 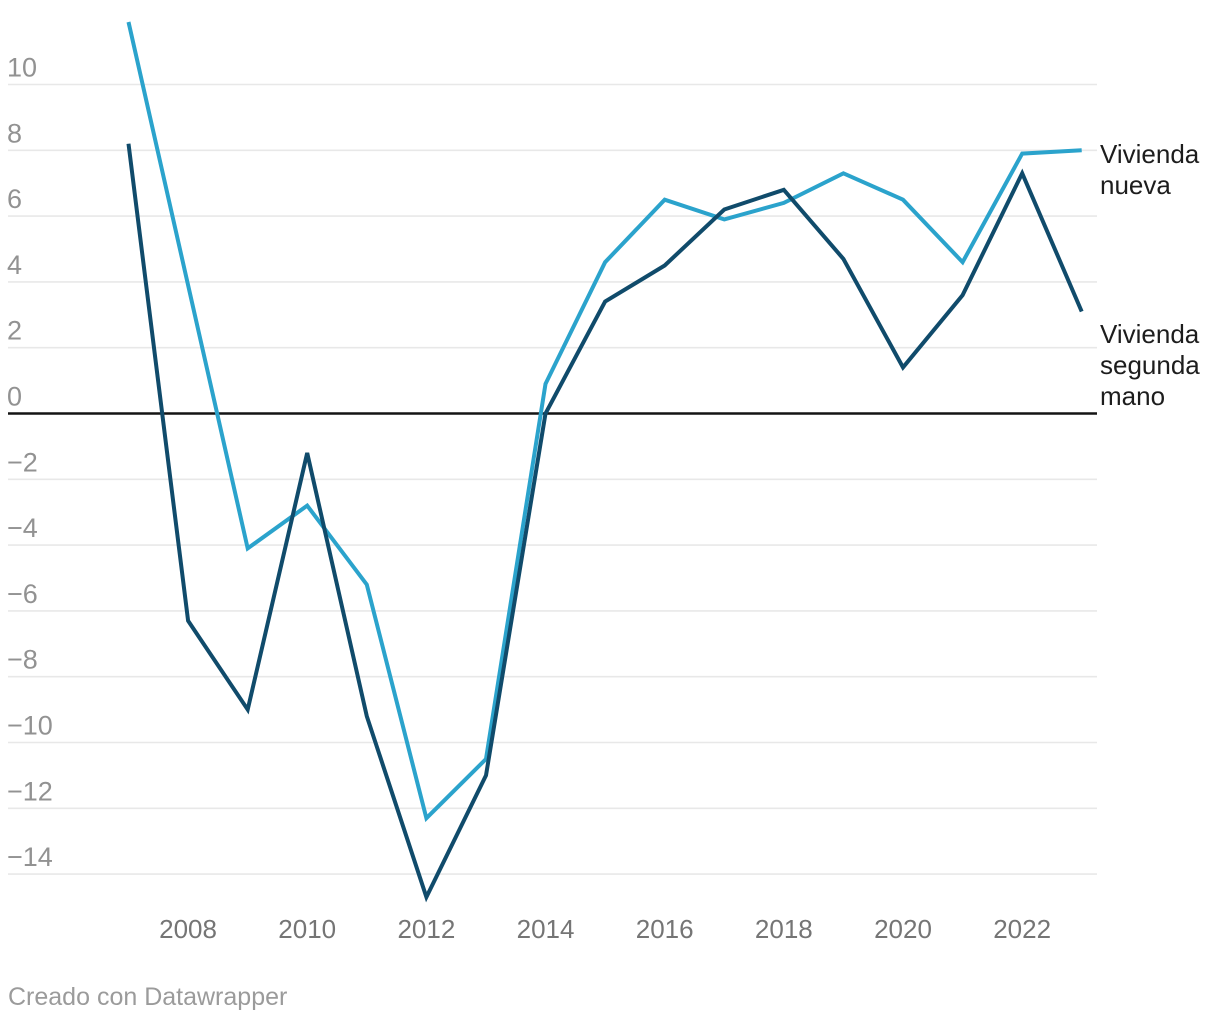 What do you see at coordinates (307, 929) in the screenshot?
I see `x-axis-tick-label: 2010` at bounding box center [307, 929].